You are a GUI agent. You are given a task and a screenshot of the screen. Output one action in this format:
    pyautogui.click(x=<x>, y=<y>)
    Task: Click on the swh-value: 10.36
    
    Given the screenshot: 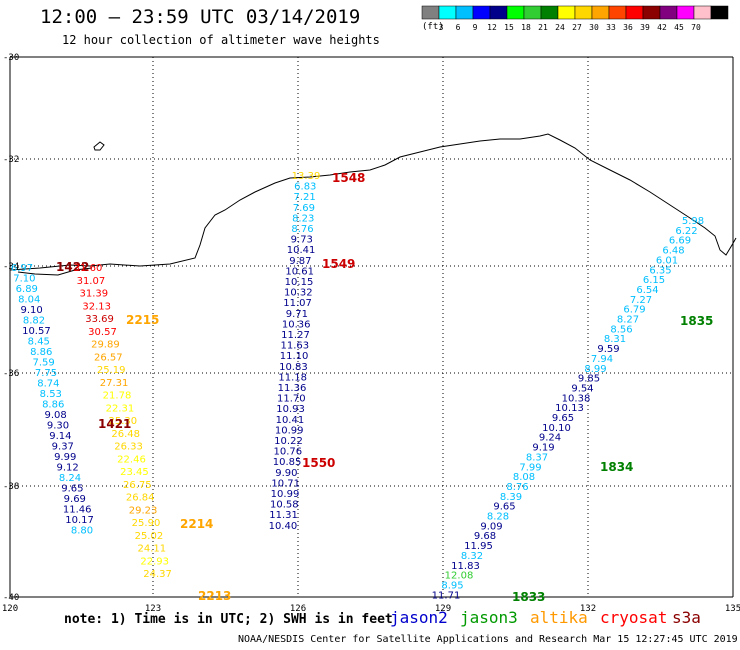 What is the action you would take?
    pyautogui.click(x=296, y=324)
    